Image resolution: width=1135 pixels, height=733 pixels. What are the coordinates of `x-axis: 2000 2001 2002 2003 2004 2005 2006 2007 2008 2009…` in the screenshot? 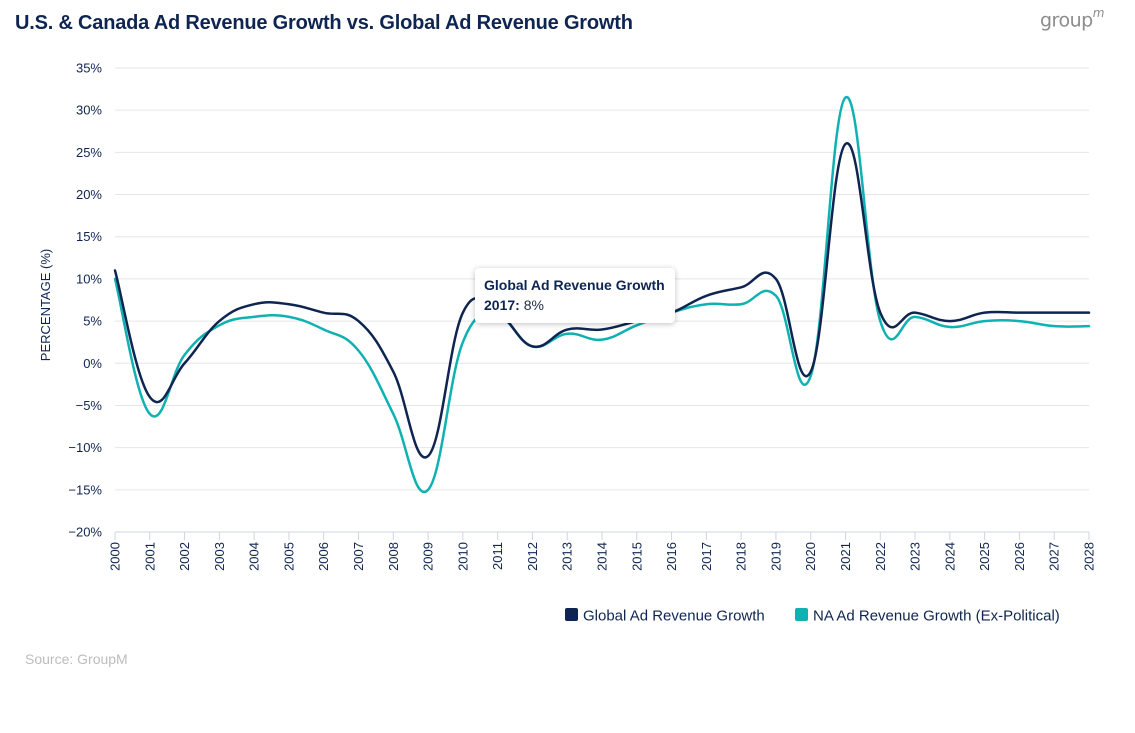 It's located at (602, 551).